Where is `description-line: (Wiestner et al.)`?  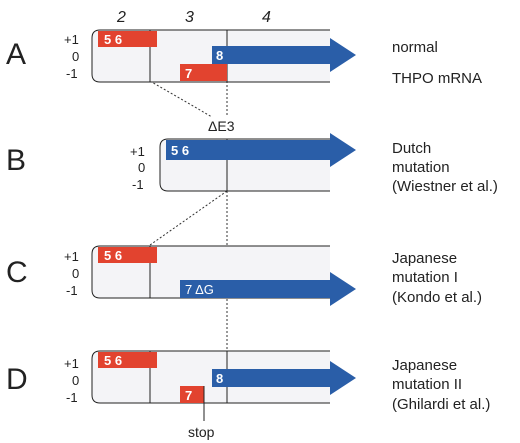
description-line: (Wiestner et al.) is located at coordinates (445, 186).